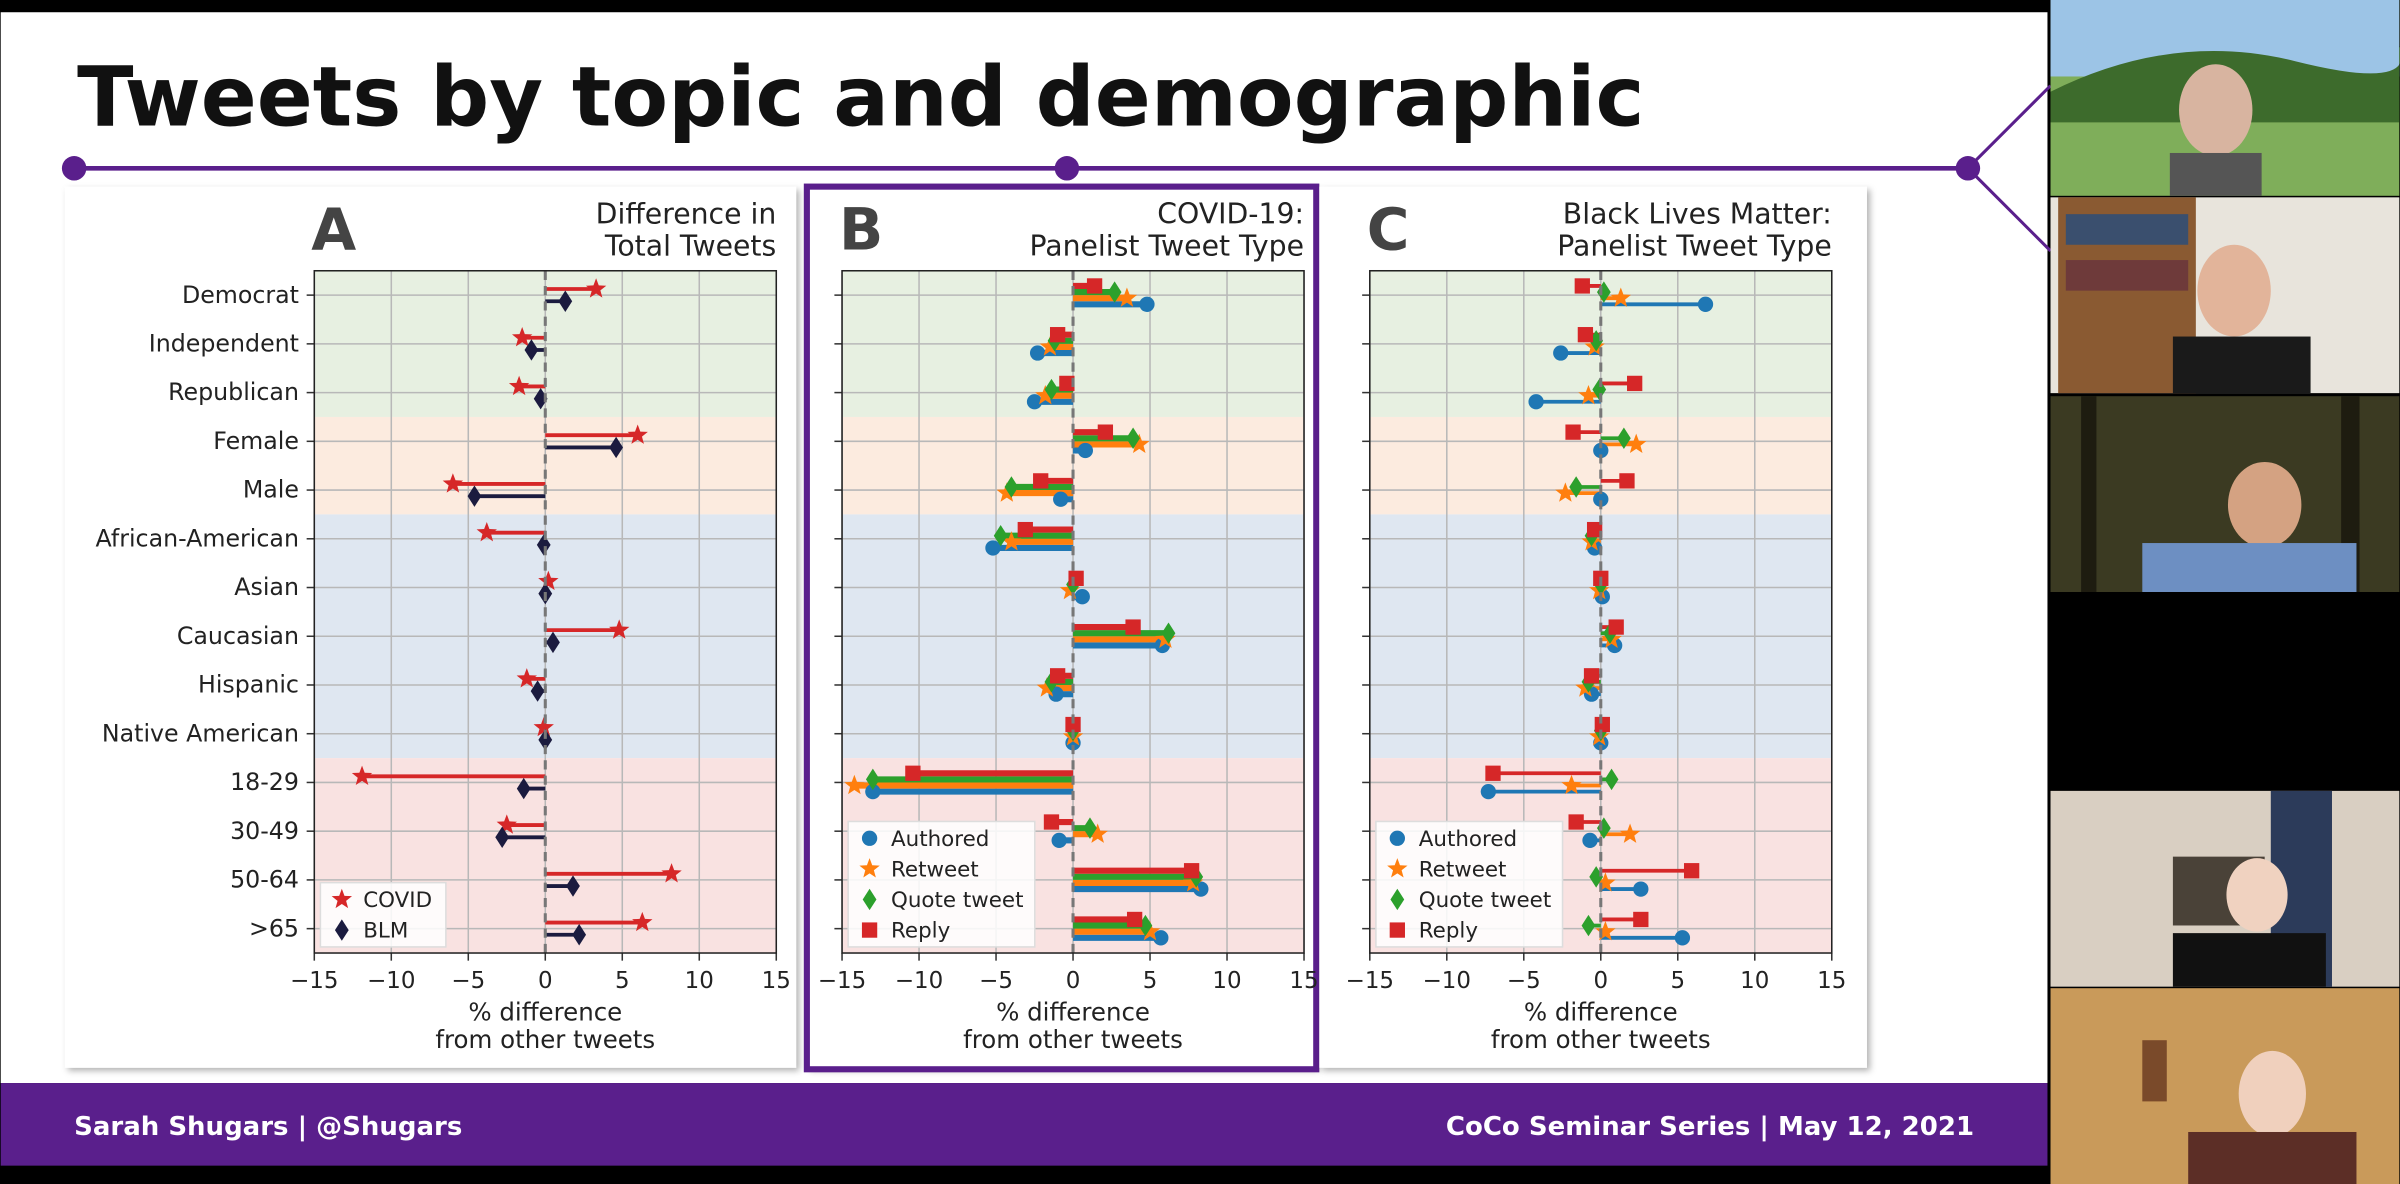 Image resolution: width=2400 pixels, height=1184 pixels. What do you see at coordinates (1694, 245) in the screenshot?
I see `chart-title: Panelist Tweet Type` at bounding box center [1694, 245].